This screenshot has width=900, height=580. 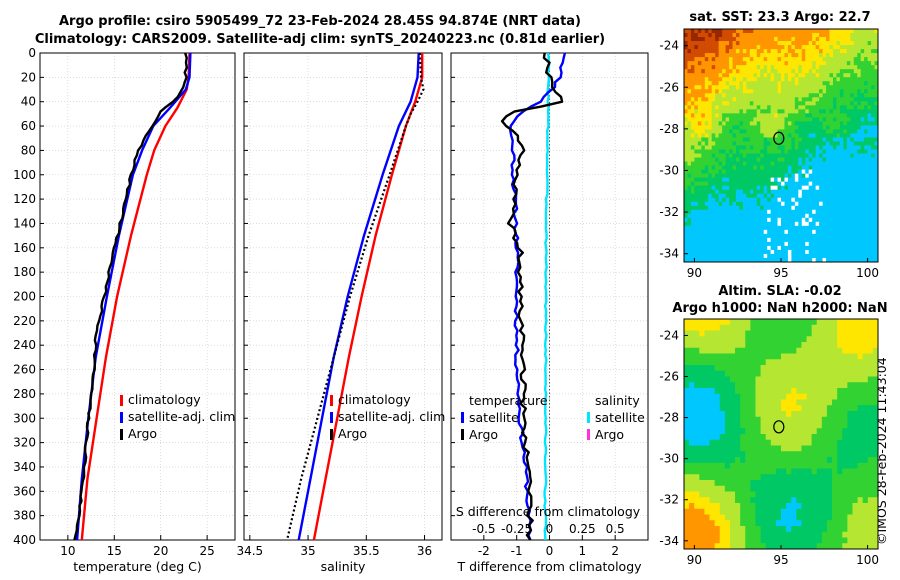 I want to click on s-tick-label: -0.5, so click(x=483, y=529).